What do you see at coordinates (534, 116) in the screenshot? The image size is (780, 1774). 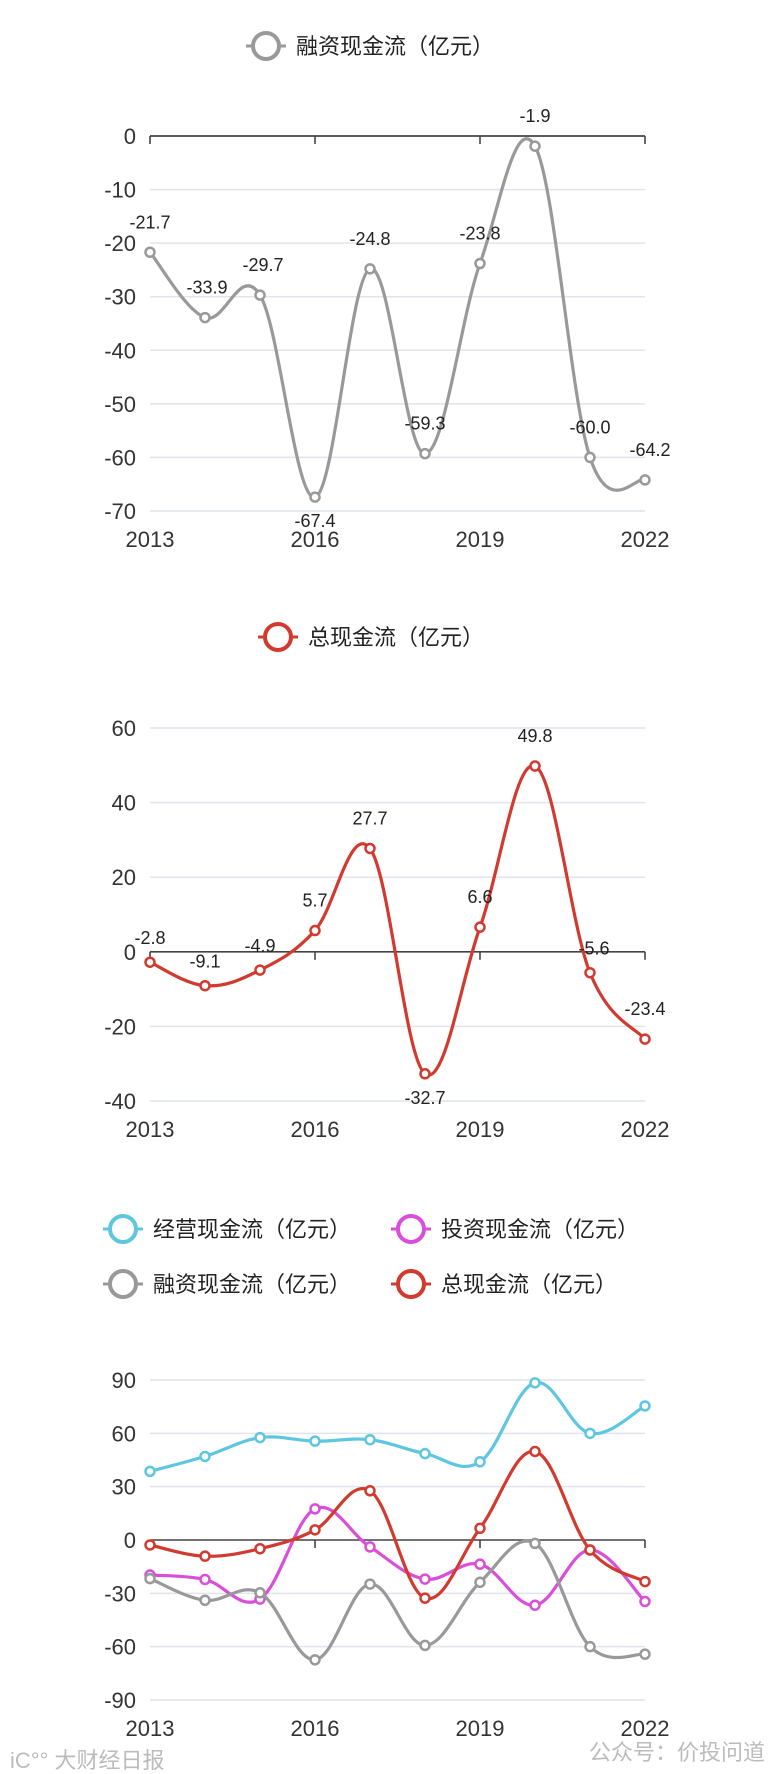 I see `data-label: -1.9` at bounding box center [534, 116].